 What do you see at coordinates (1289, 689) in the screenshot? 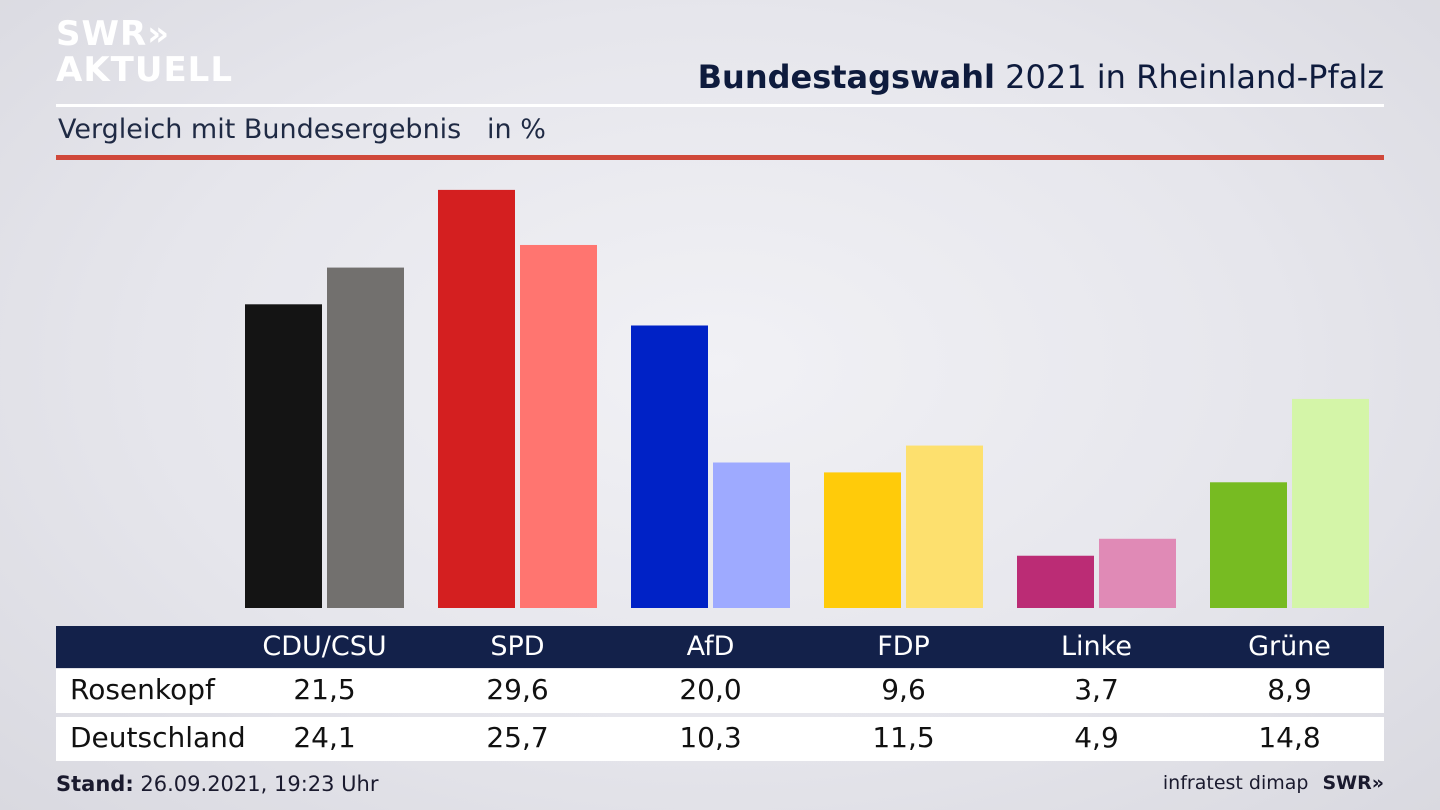
I see `value-gr-ne-rosenkopf: 8,9` at bounding box center [1289, 689].